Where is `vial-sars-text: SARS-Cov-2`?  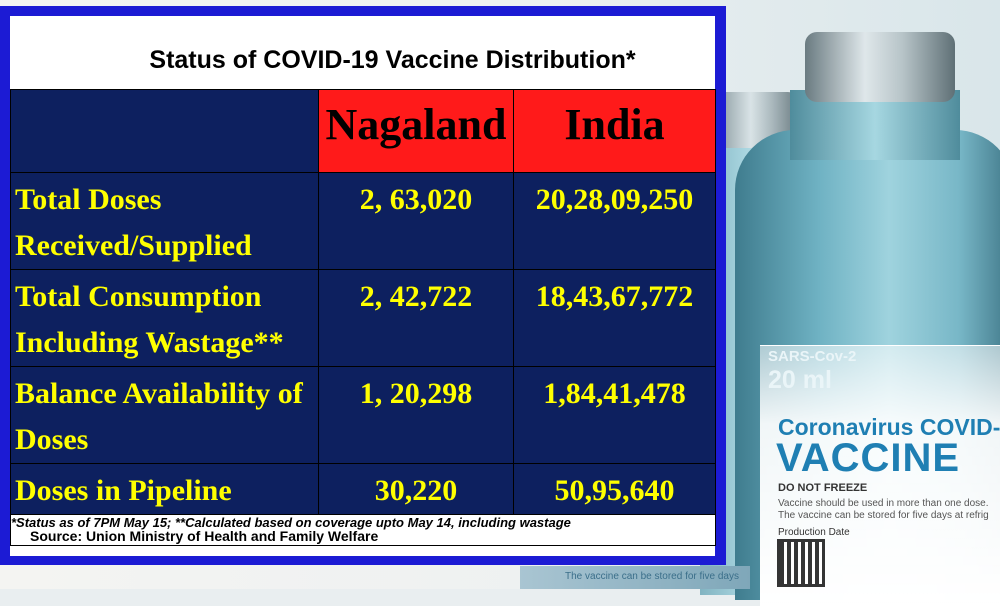
vial-sars-text: SARS-Cov-2 is located at coordinates (812, 356).